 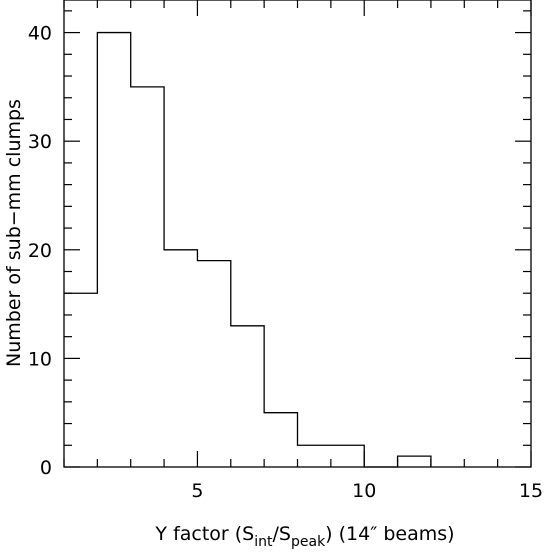 I want to click on x-tick-label: 15, so click(x=531, y=491).